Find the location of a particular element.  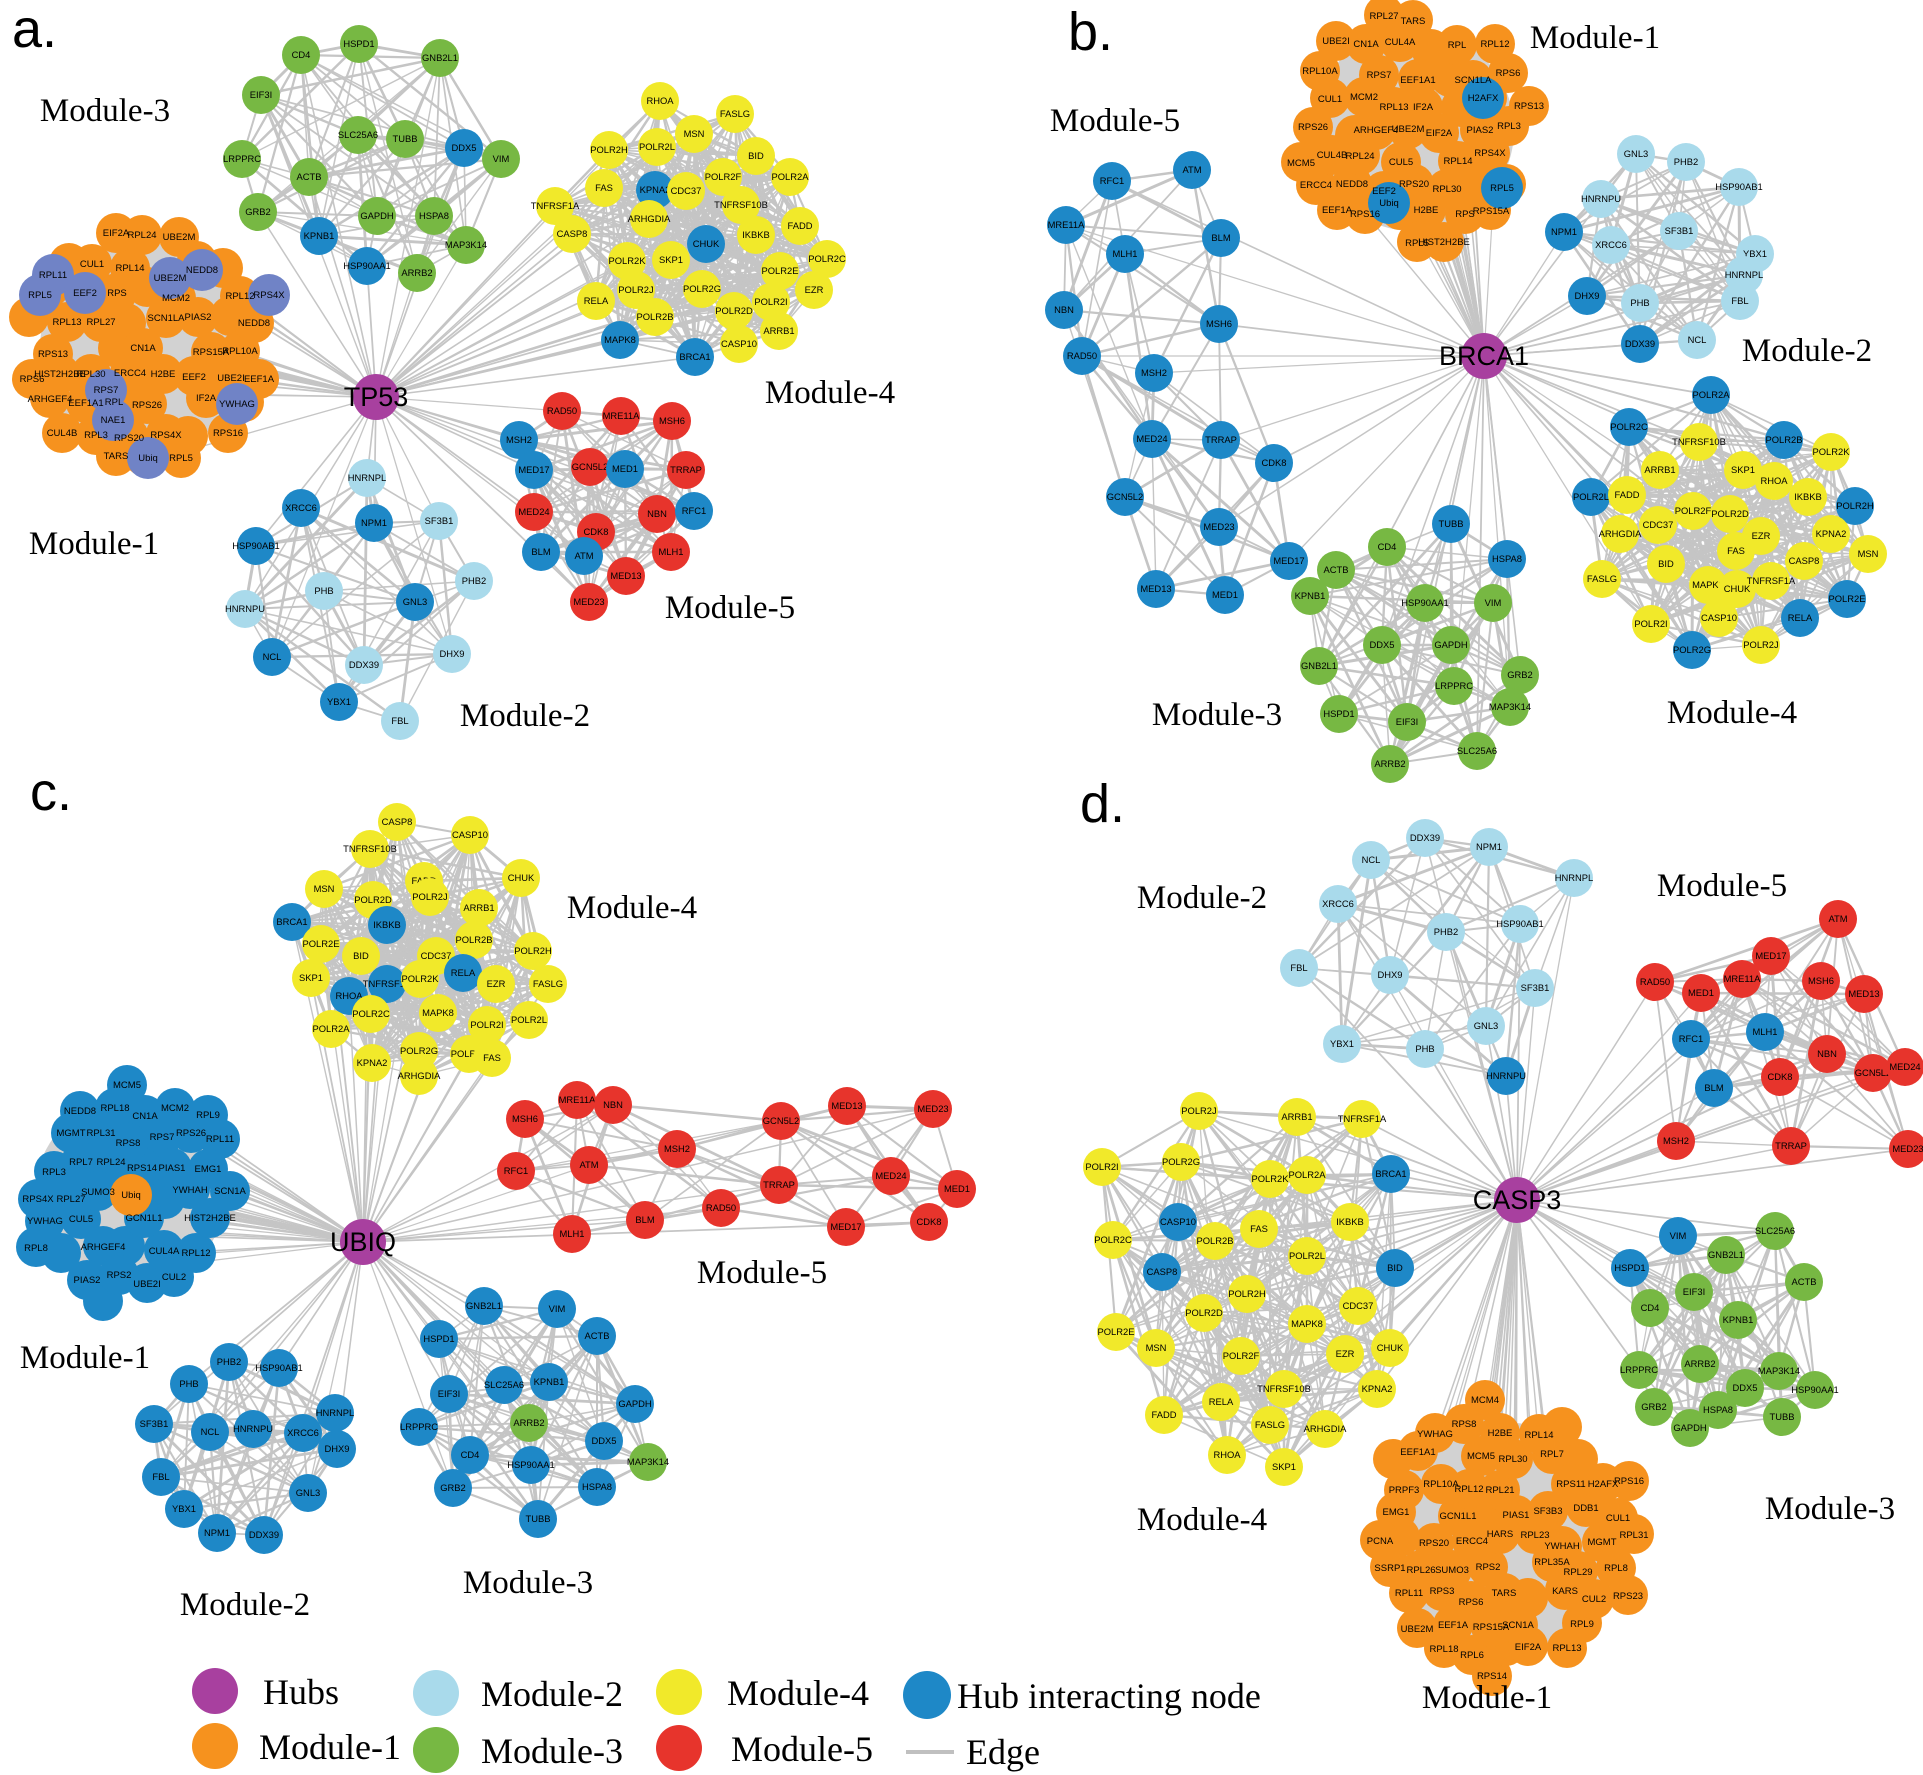

svg-text: CUL2 is located at coordinates (1594, 1599).